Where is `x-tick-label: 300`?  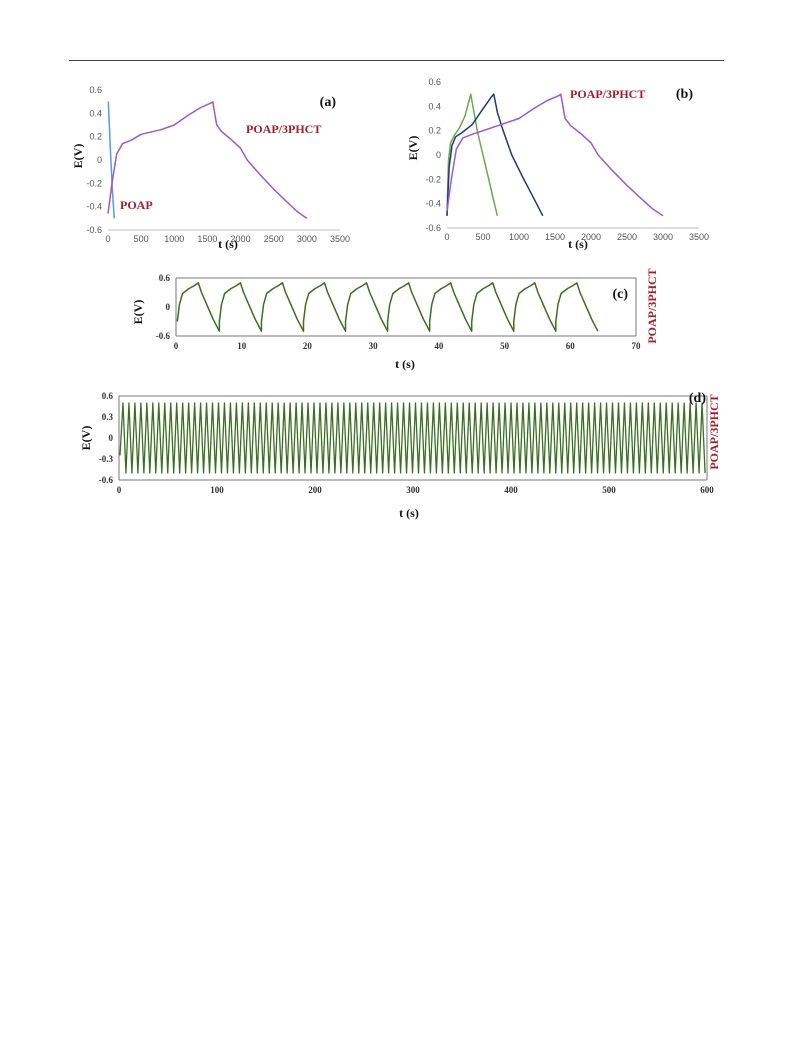 x-tick-label: 300 is located at coordinates (413, 490).